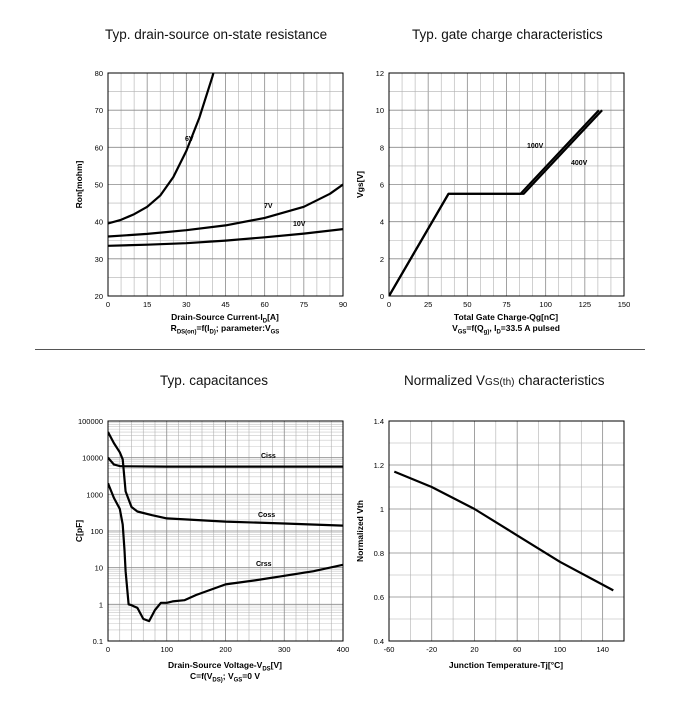 The height and width of the screenshot is (725, 682). I want to click on cap-series-crss-line, so click(225, 552).